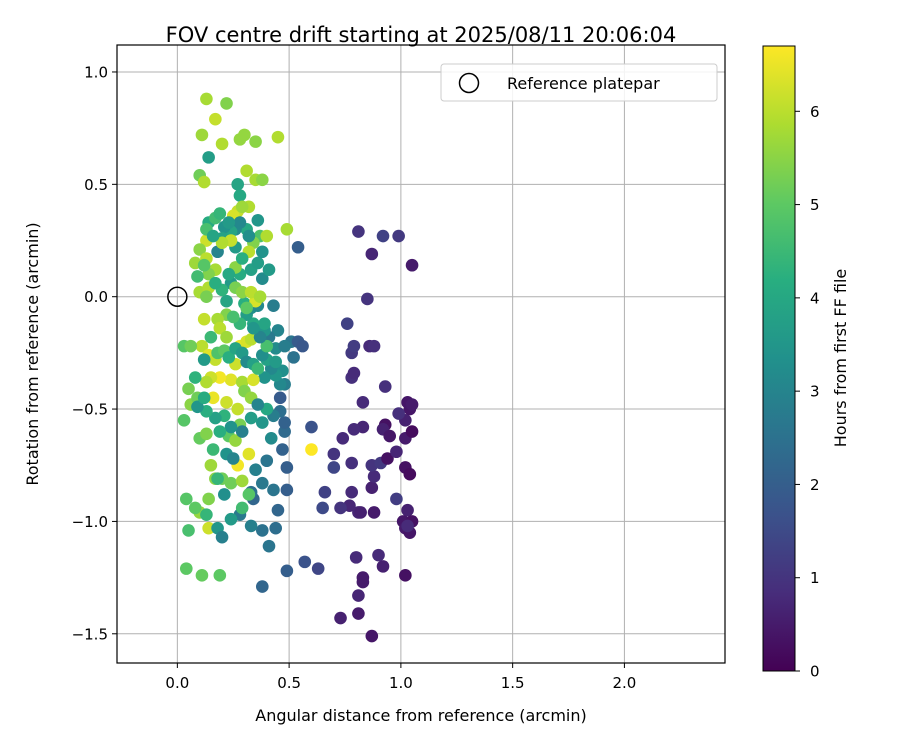 The width and height of the screenshot is (900, 755). What do you see at coordinates (400, 677) in the screenshot?
I see `x-axis-ticks: 0.0 0.5 1.0 1.5 2.0` at bounding box center [400, 677].